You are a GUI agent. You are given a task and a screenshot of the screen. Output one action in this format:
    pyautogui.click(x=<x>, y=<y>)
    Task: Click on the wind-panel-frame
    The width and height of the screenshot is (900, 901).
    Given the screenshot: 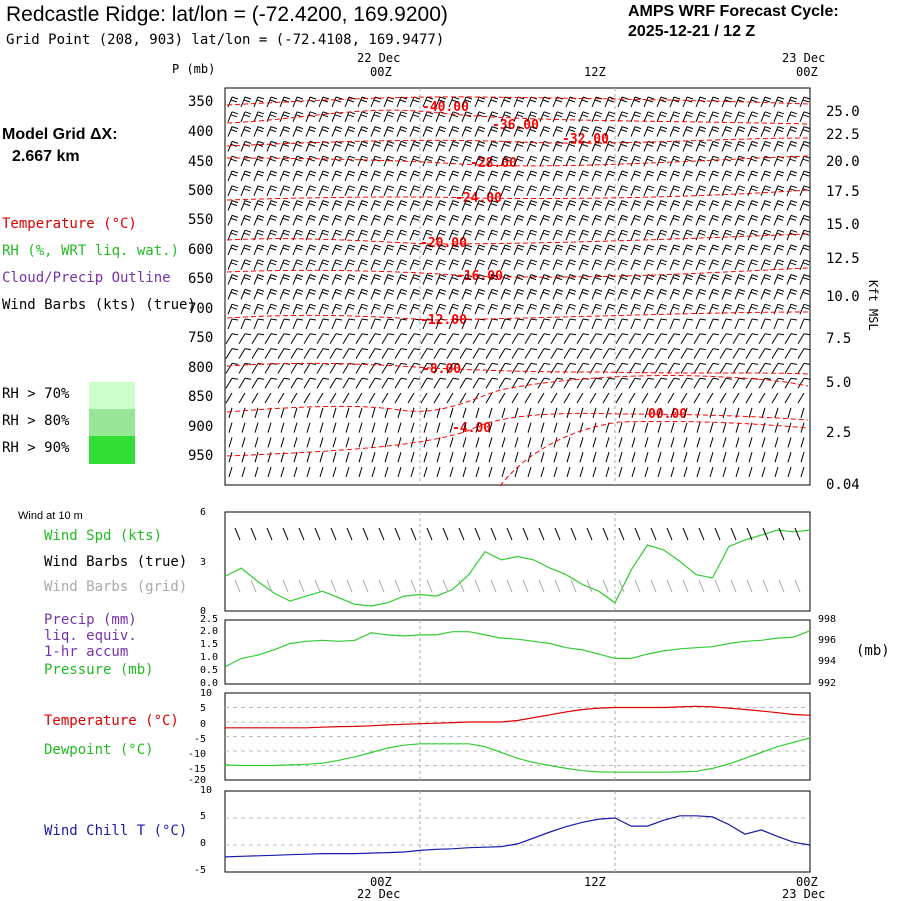 What is the action you would take?
    pyautogui.click(x=517, y=561)
    